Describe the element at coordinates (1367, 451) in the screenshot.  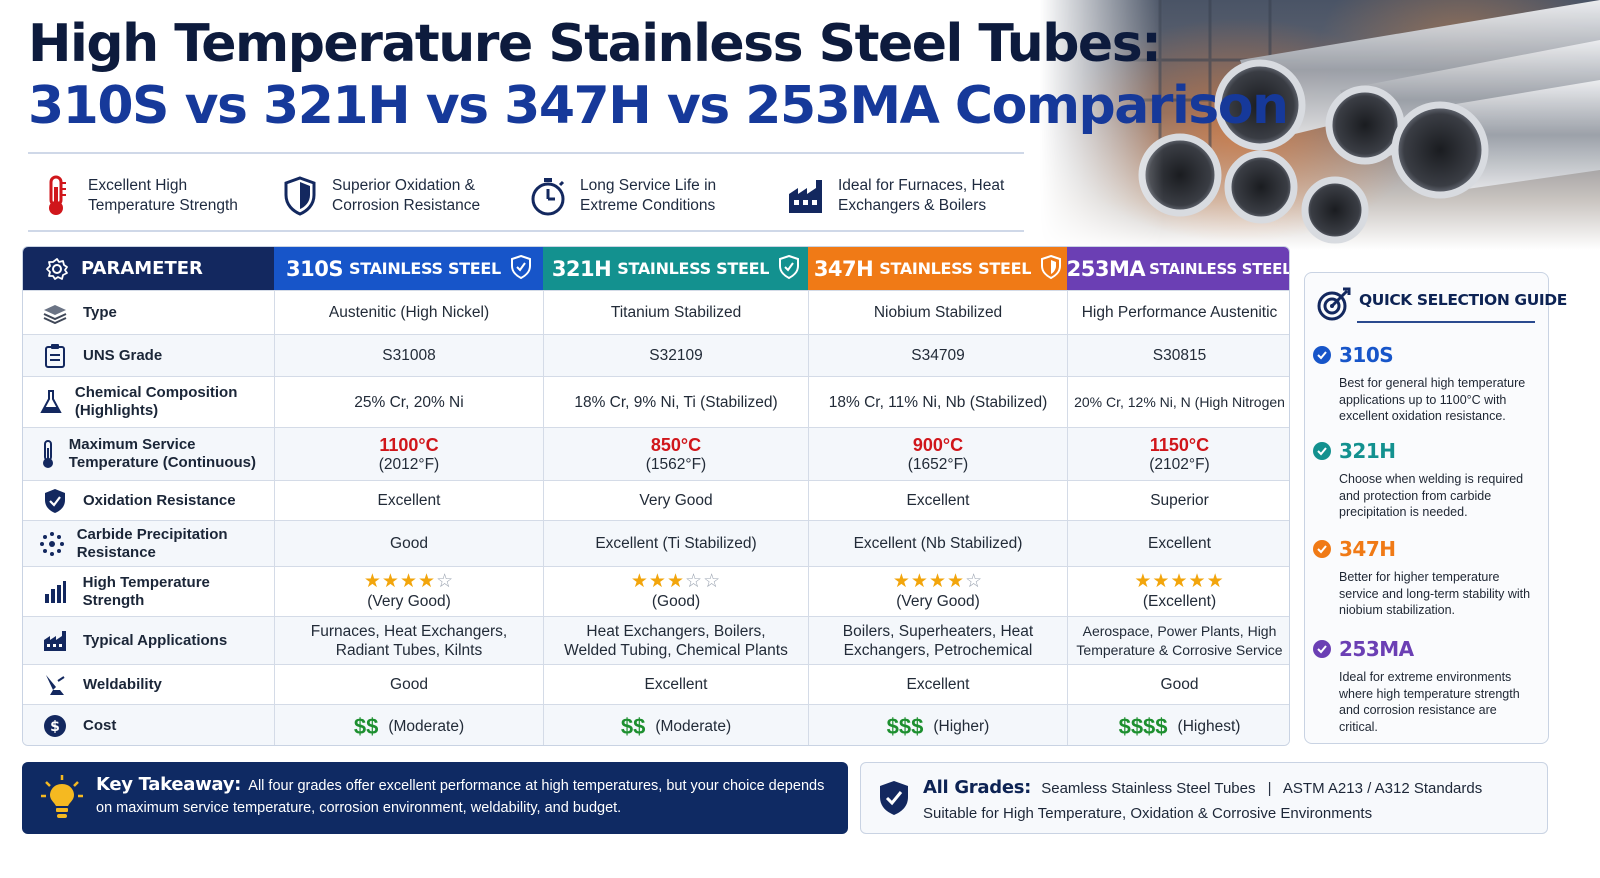
I see `guide-grade: 321H` at that location.